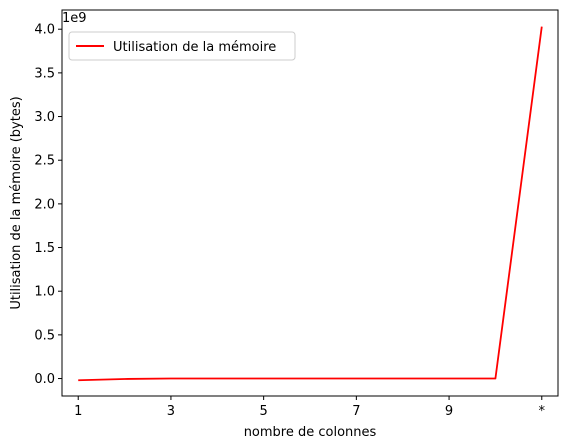 The width and height of the screenshot is (567, 448). Describe the element at coordinates (310, 432) in the screenshot. I see `x-axis-label: nombre de colonnes` at that location.